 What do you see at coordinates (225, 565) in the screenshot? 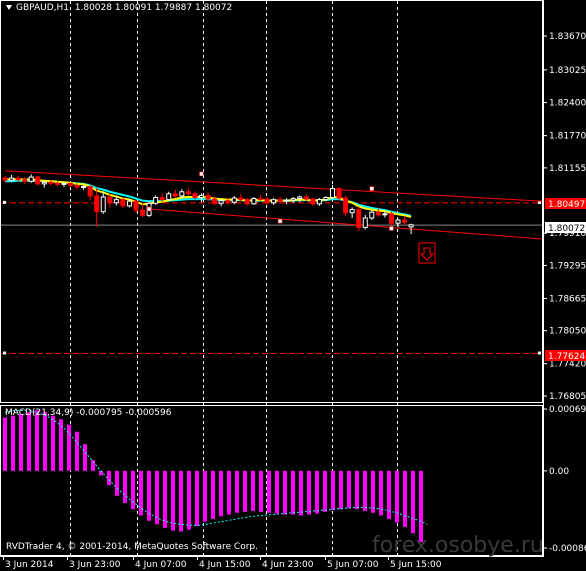
I see `time-tick-label: 4 Jun 15:00` at bounding box center [225, 565].